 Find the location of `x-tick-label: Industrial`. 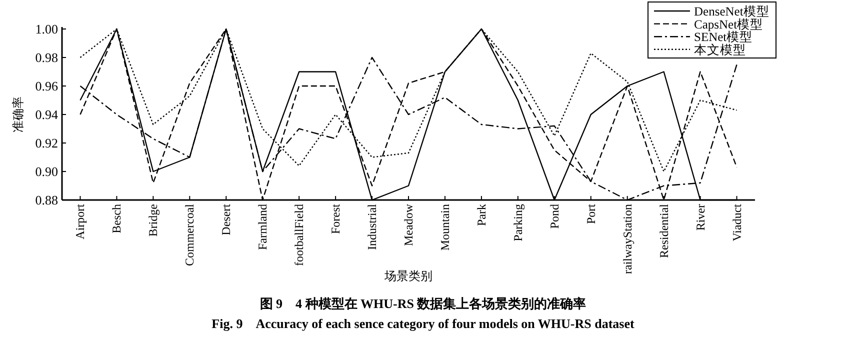

x-tick-label: Industrial is located at coordinates (372, 226).